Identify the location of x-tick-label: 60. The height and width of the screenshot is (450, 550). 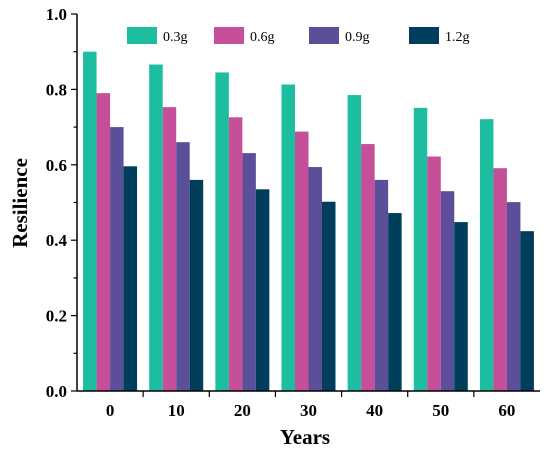
(506, 410).